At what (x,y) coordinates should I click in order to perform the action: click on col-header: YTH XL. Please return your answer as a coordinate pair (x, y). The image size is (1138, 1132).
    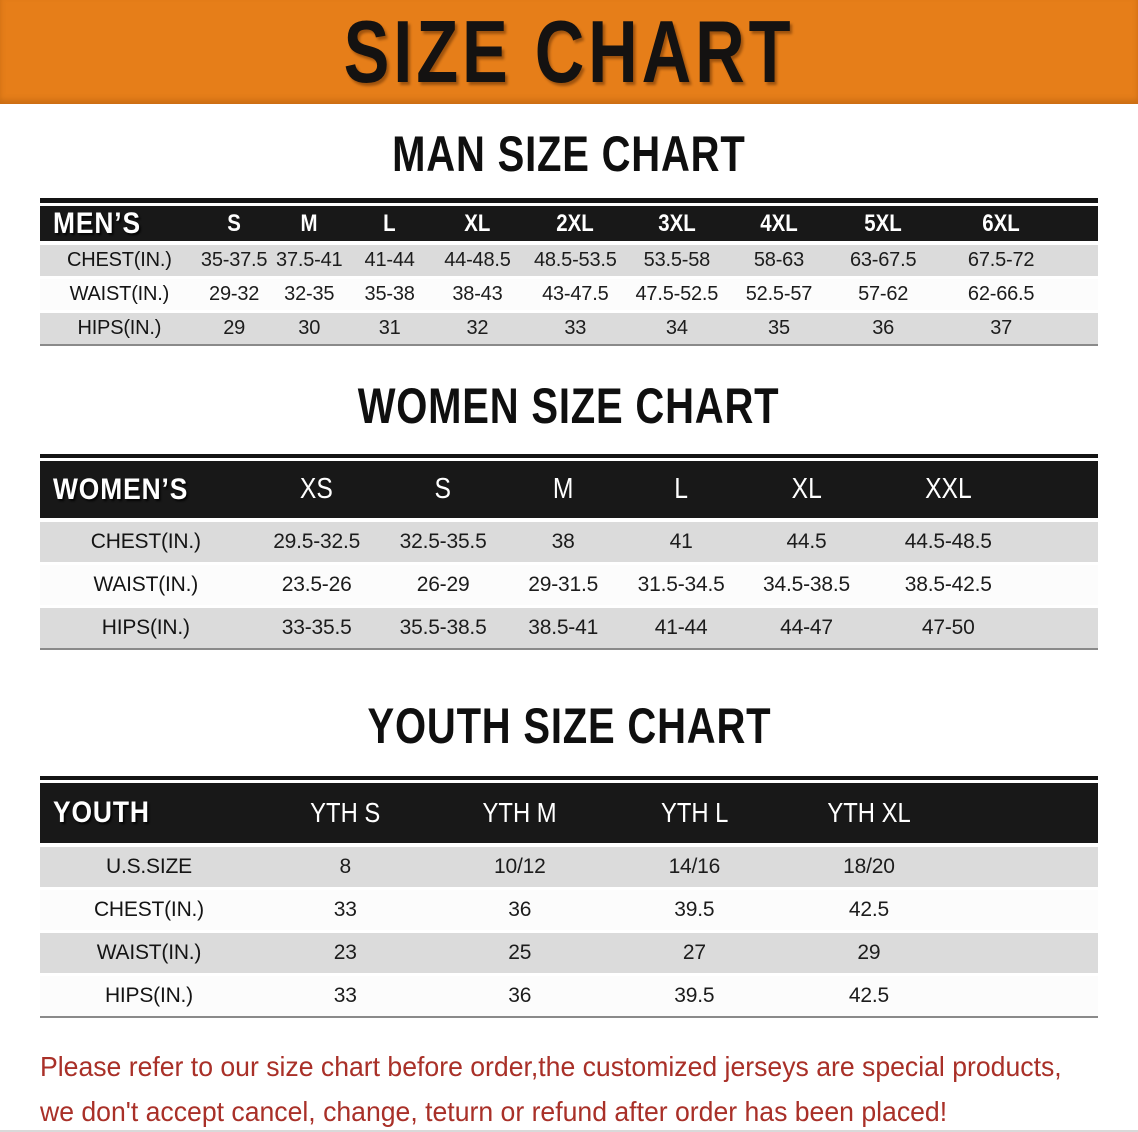
    Looking at the image, I should click on (869, 815).